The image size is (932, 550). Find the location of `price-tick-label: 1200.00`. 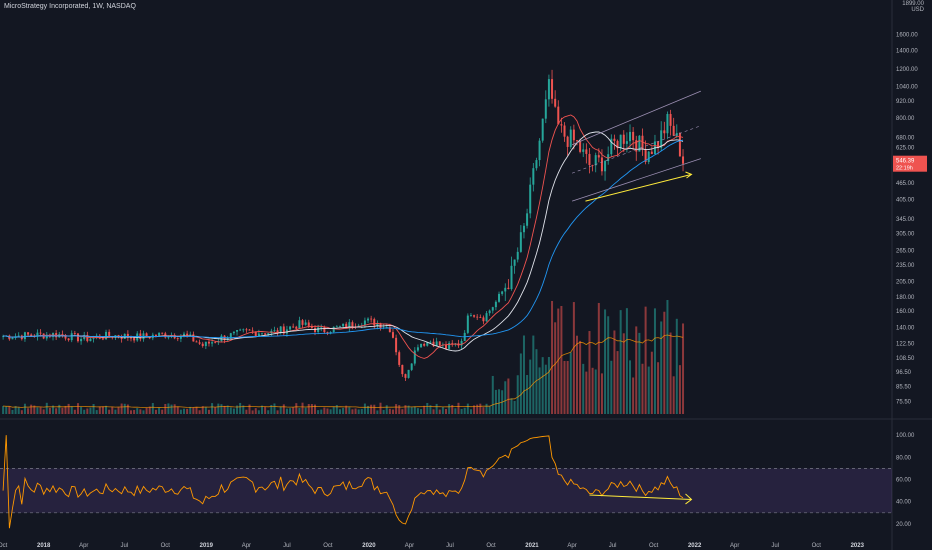

price-tick-label: 1200.00 is located at coordinates (907, 70).